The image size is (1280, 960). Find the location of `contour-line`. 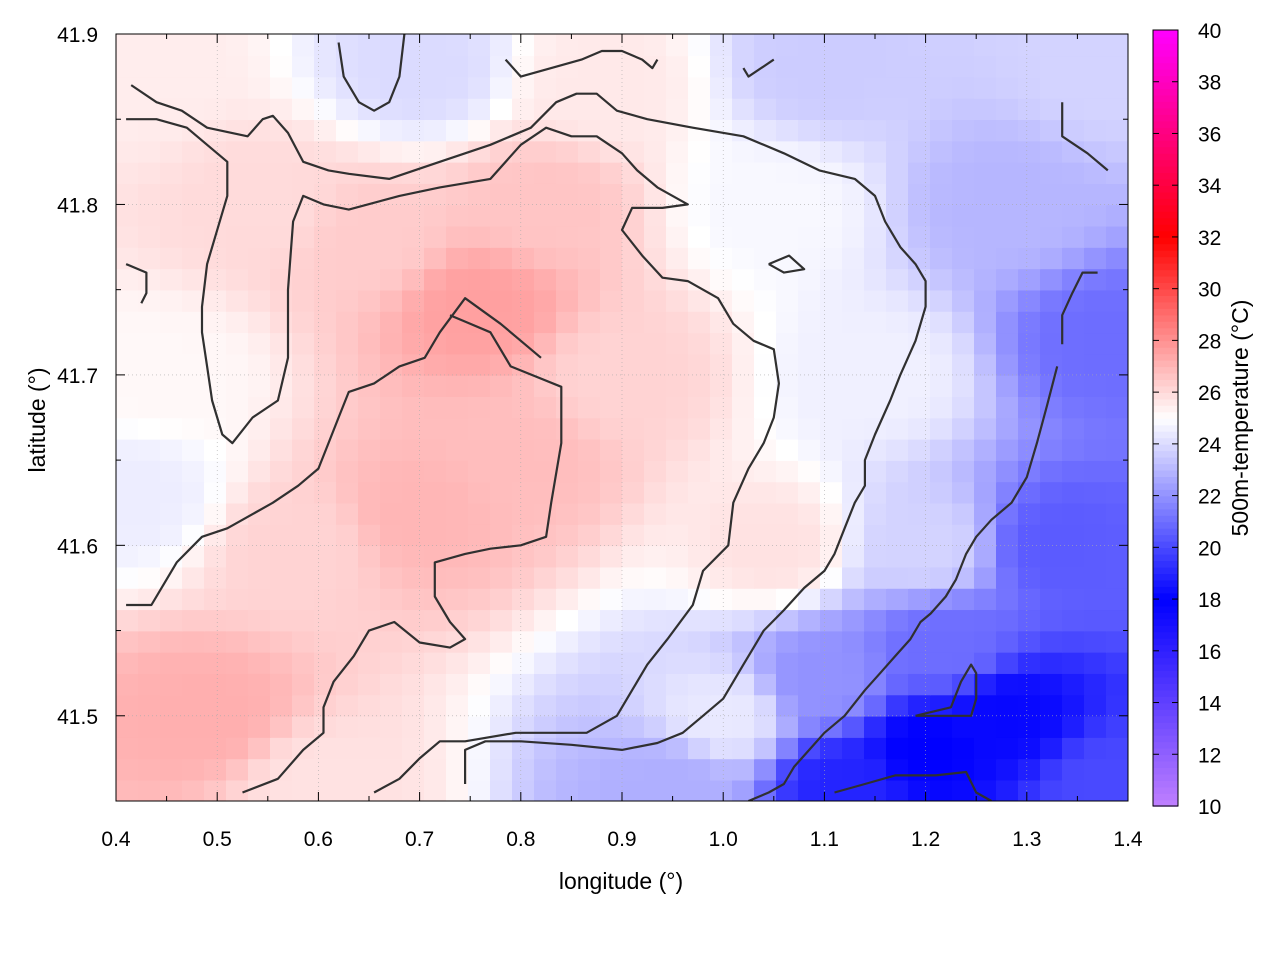

contour-line is located at coordinates (946, 690).